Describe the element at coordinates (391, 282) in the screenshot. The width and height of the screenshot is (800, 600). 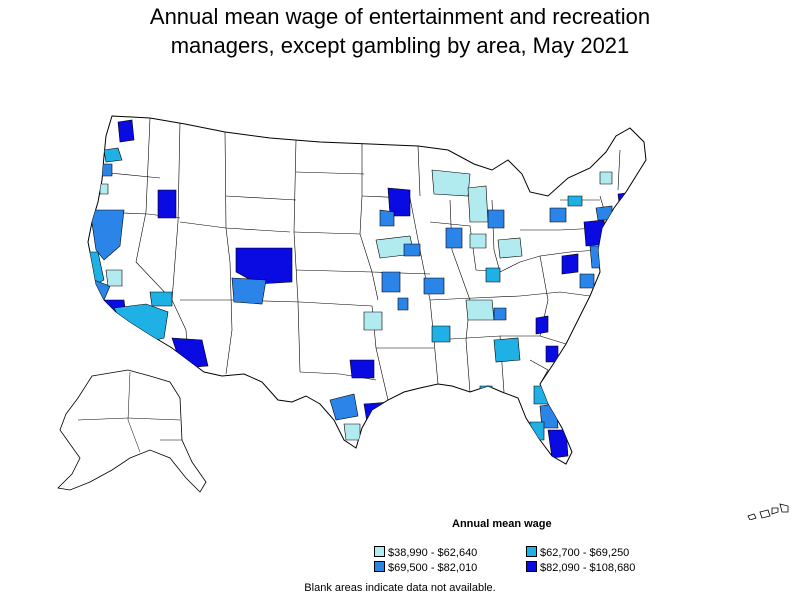
I see `area-kansas-city` at that location.